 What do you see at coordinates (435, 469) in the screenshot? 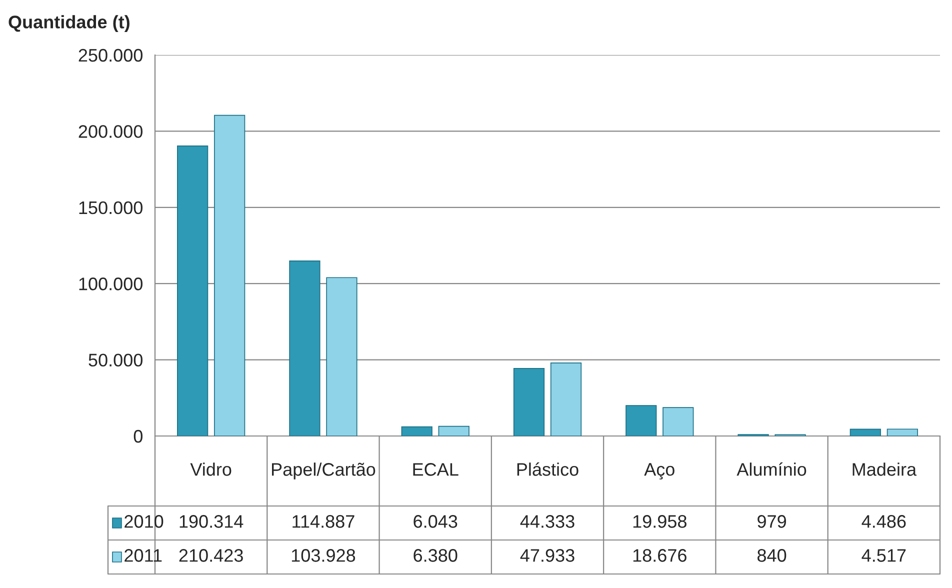
I see `x-tick-label: ECAL` at bounding box center [435, 469].